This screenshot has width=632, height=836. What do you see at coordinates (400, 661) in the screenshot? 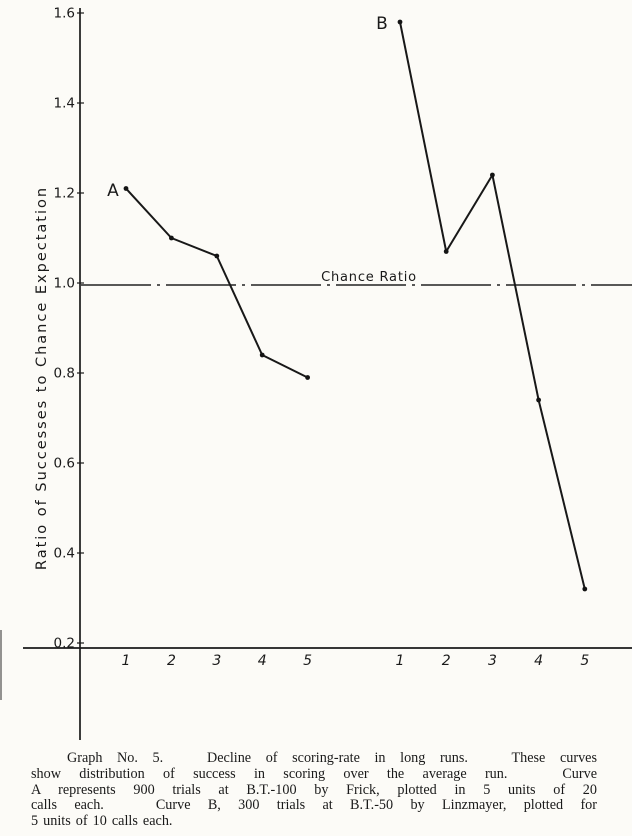
I see `x-tick-label-group-2: 1` at bounding box center [400, 661].